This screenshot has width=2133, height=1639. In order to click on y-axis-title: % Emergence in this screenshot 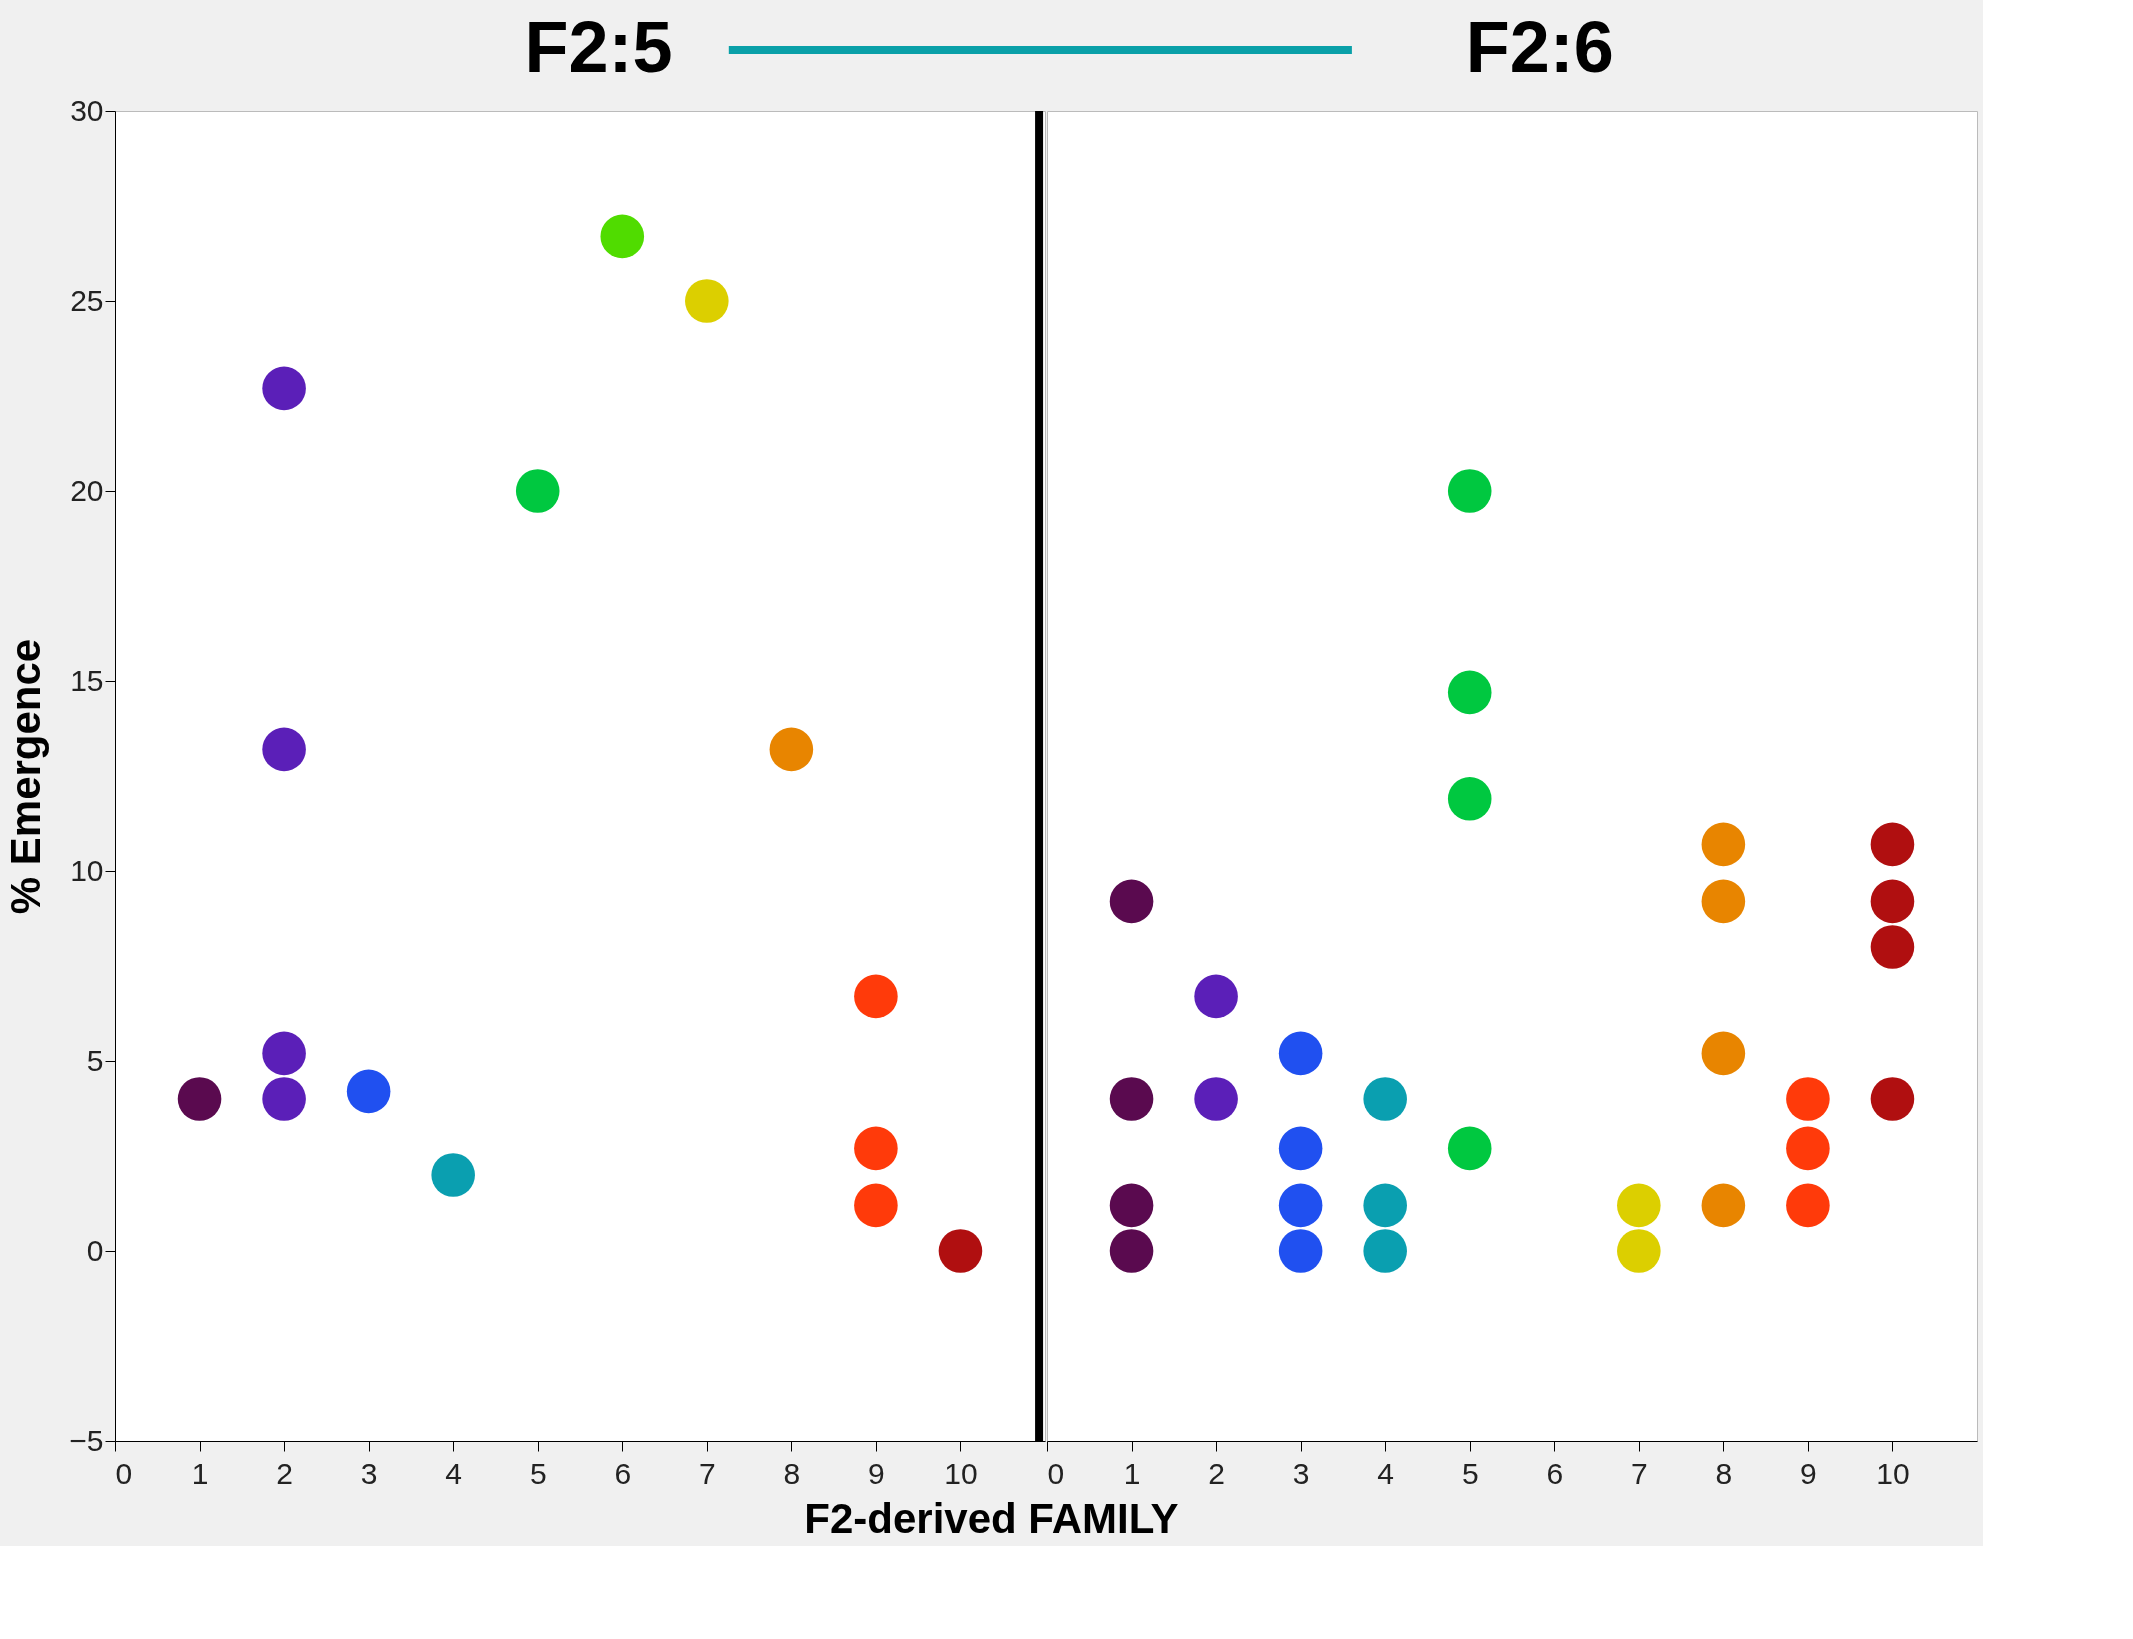, I will do `click(26, 776)`.